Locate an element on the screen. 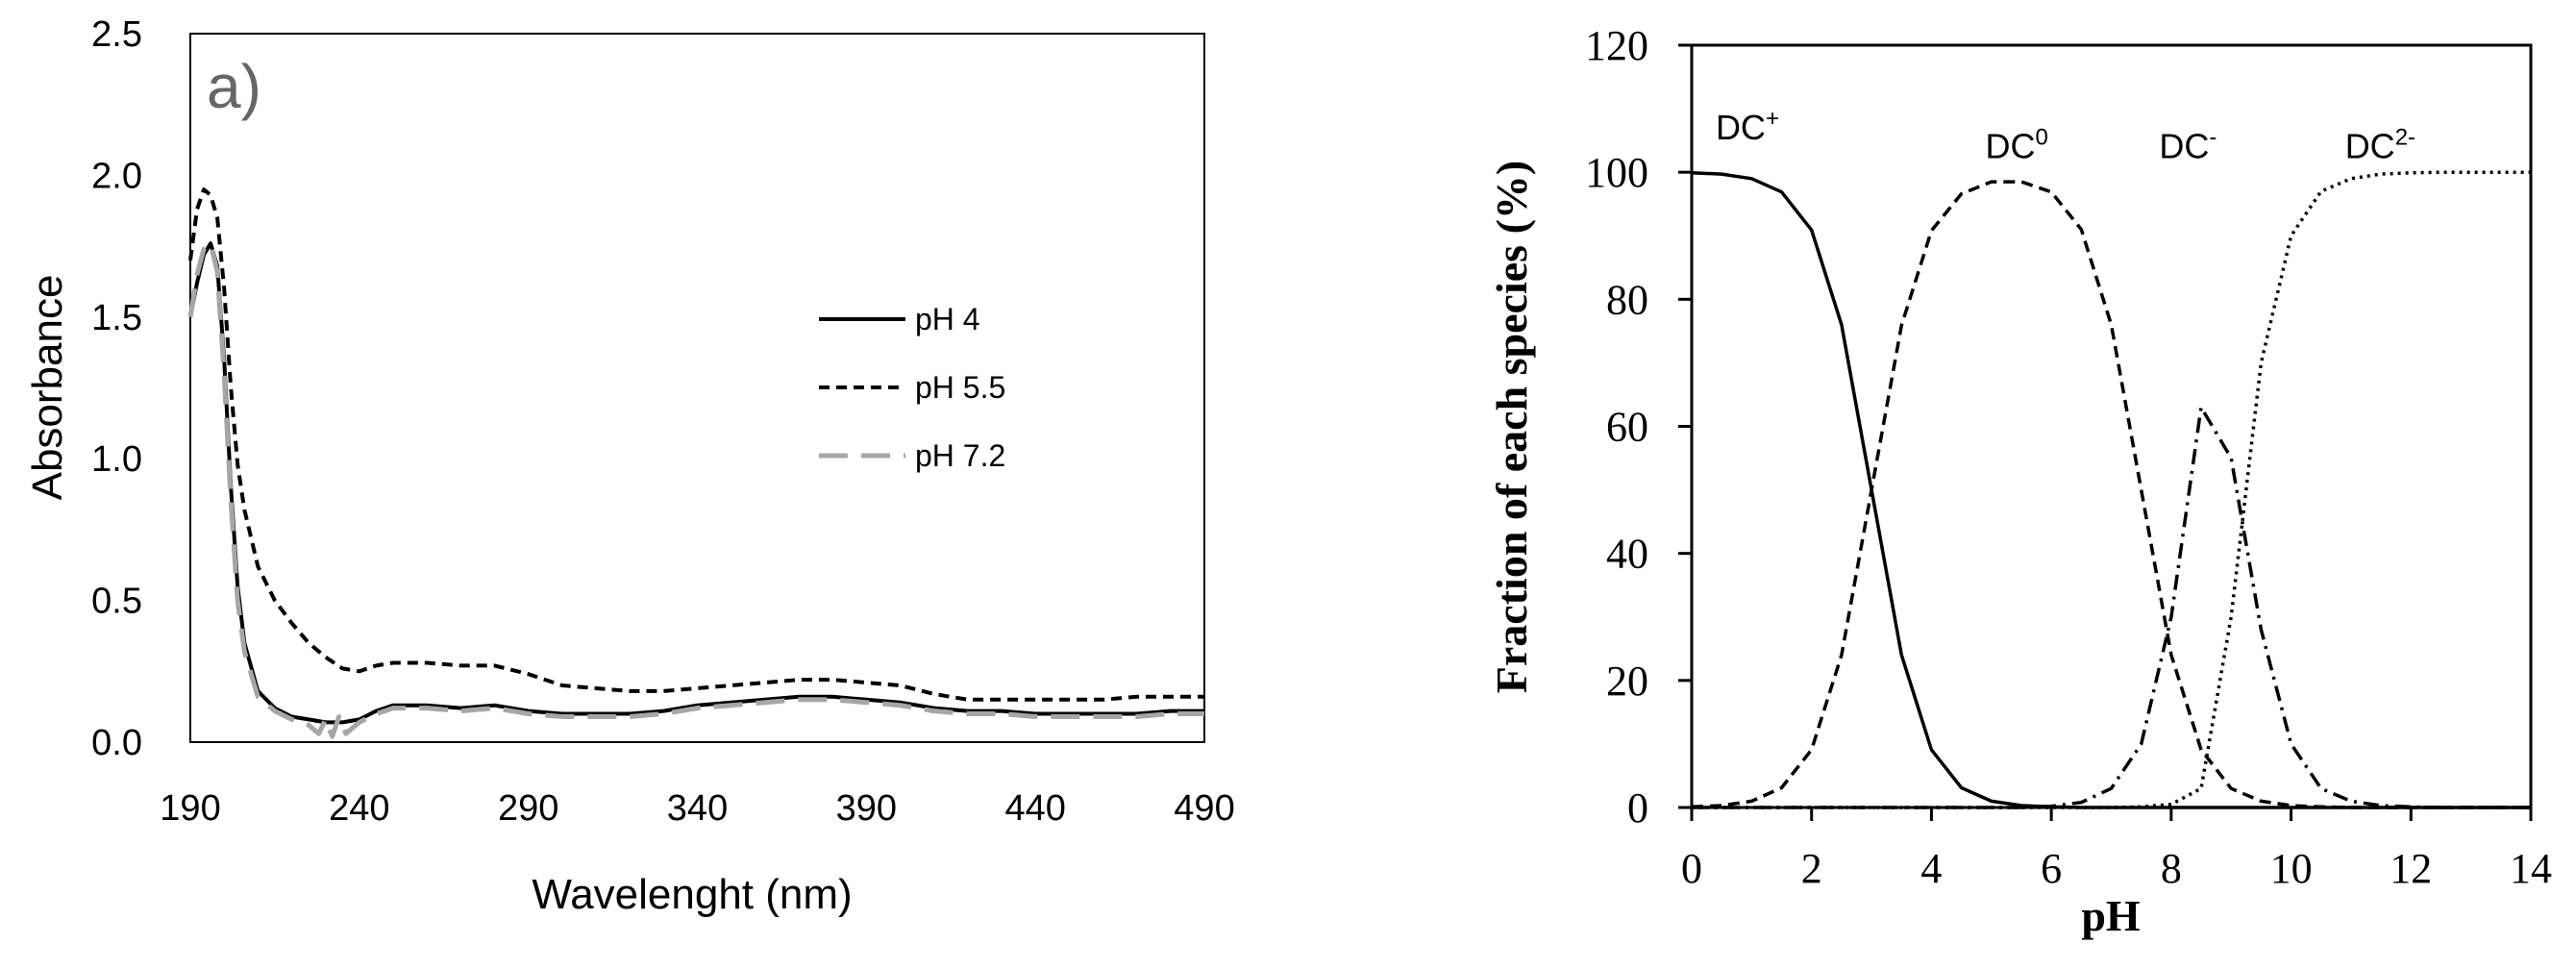 Image resolution: width=2576 pixels, height=969 pixels. species-label: DC2- is located at coordinates (2380, 145).